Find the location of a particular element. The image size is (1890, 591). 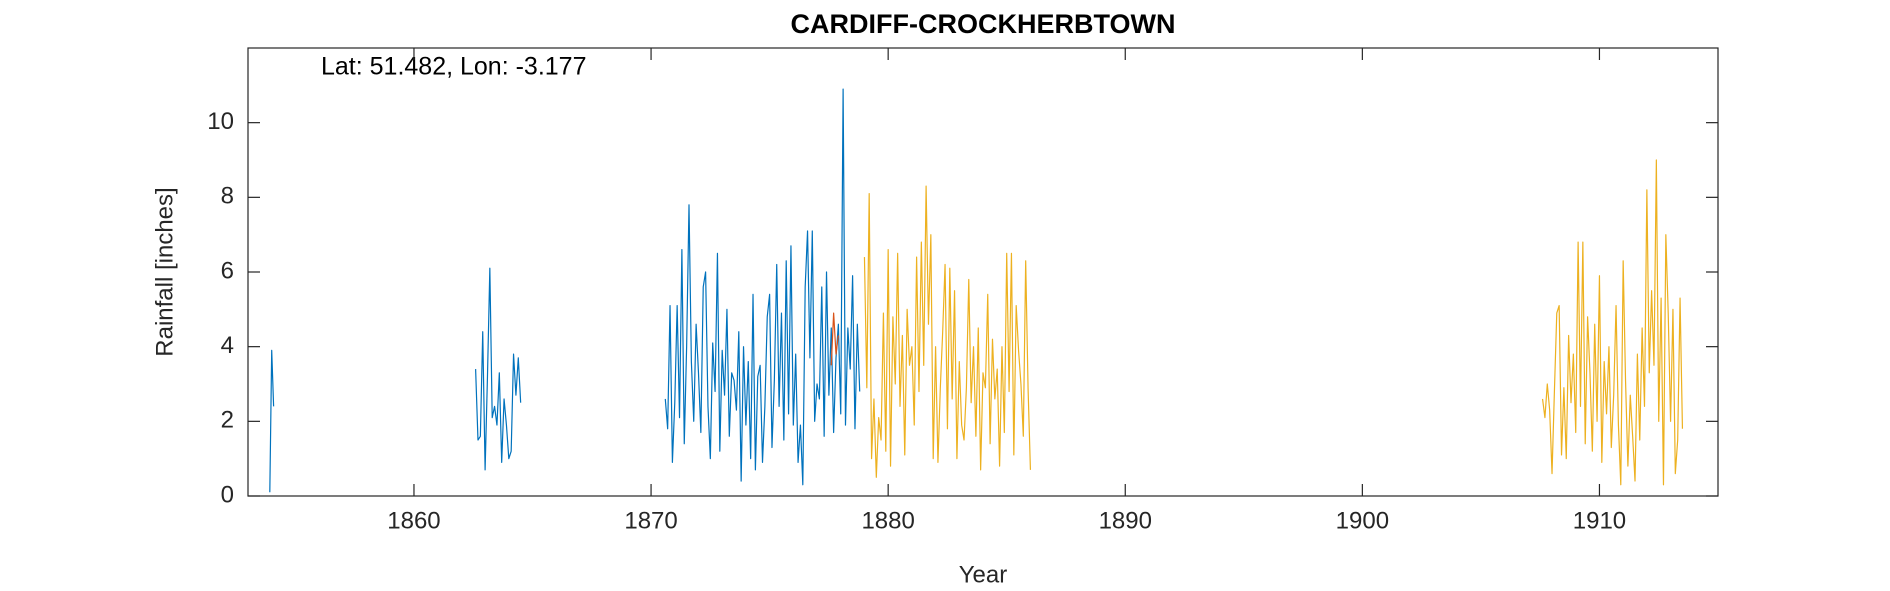

x-tick-label: 1870 is located at coordinates (650, 520).